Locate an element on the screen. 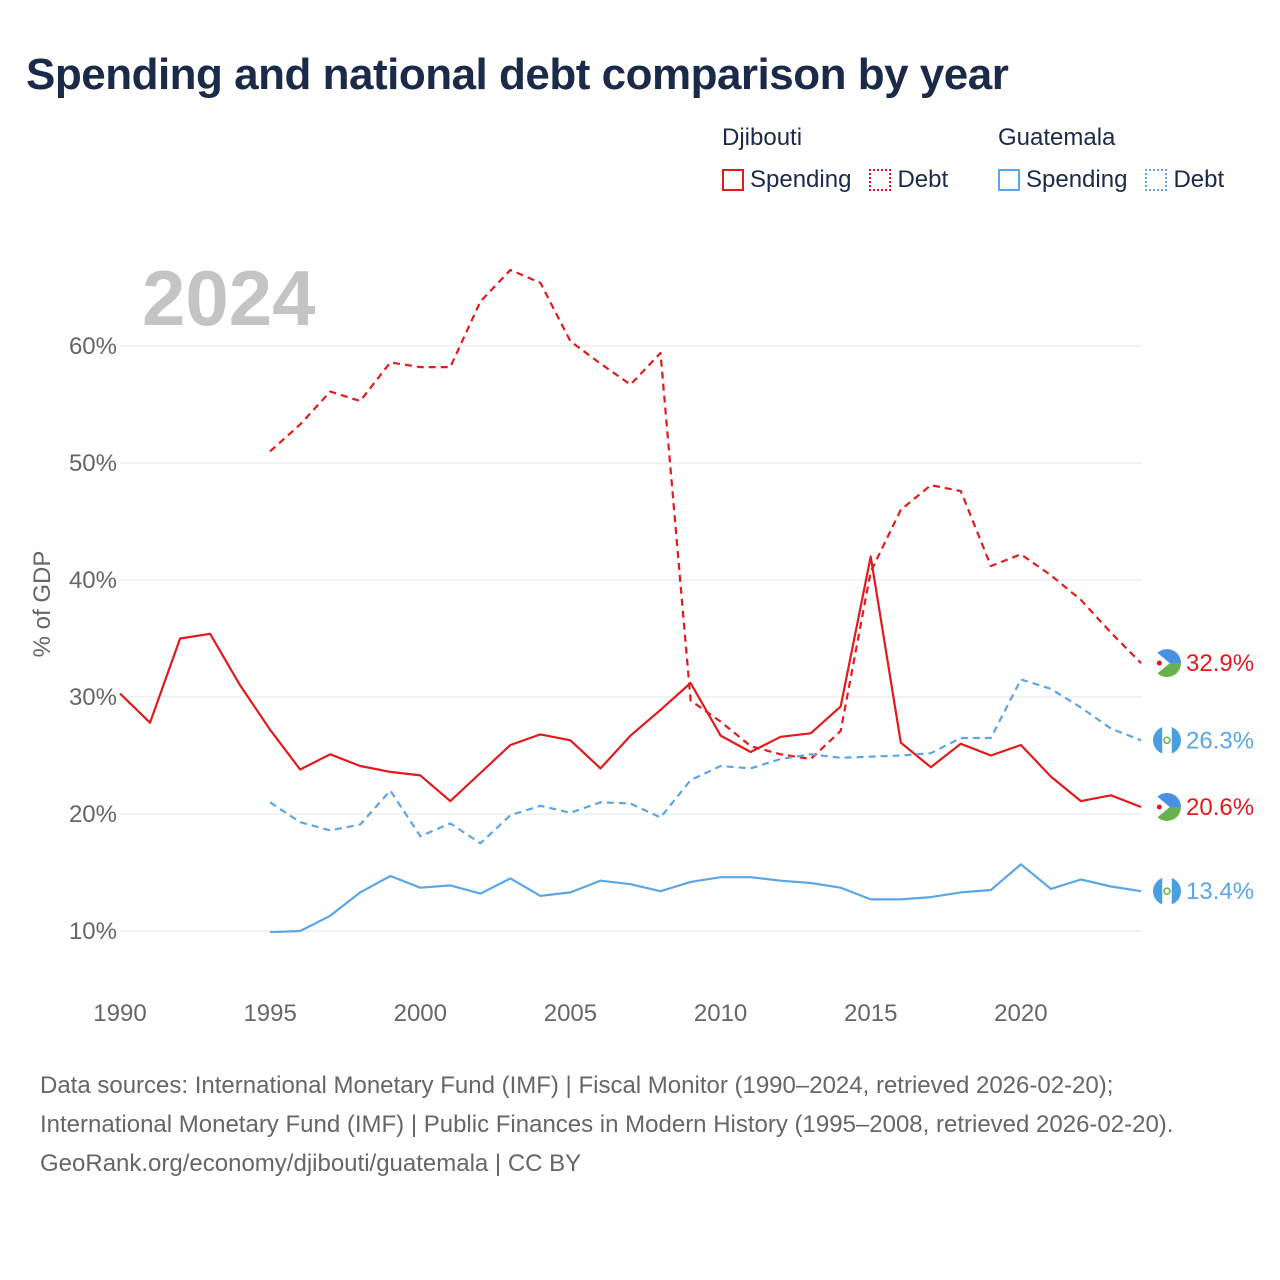 The height and width of the screenshot is (1280, 1280). y-tick-label: 20% is located at coordinates (93, 814).